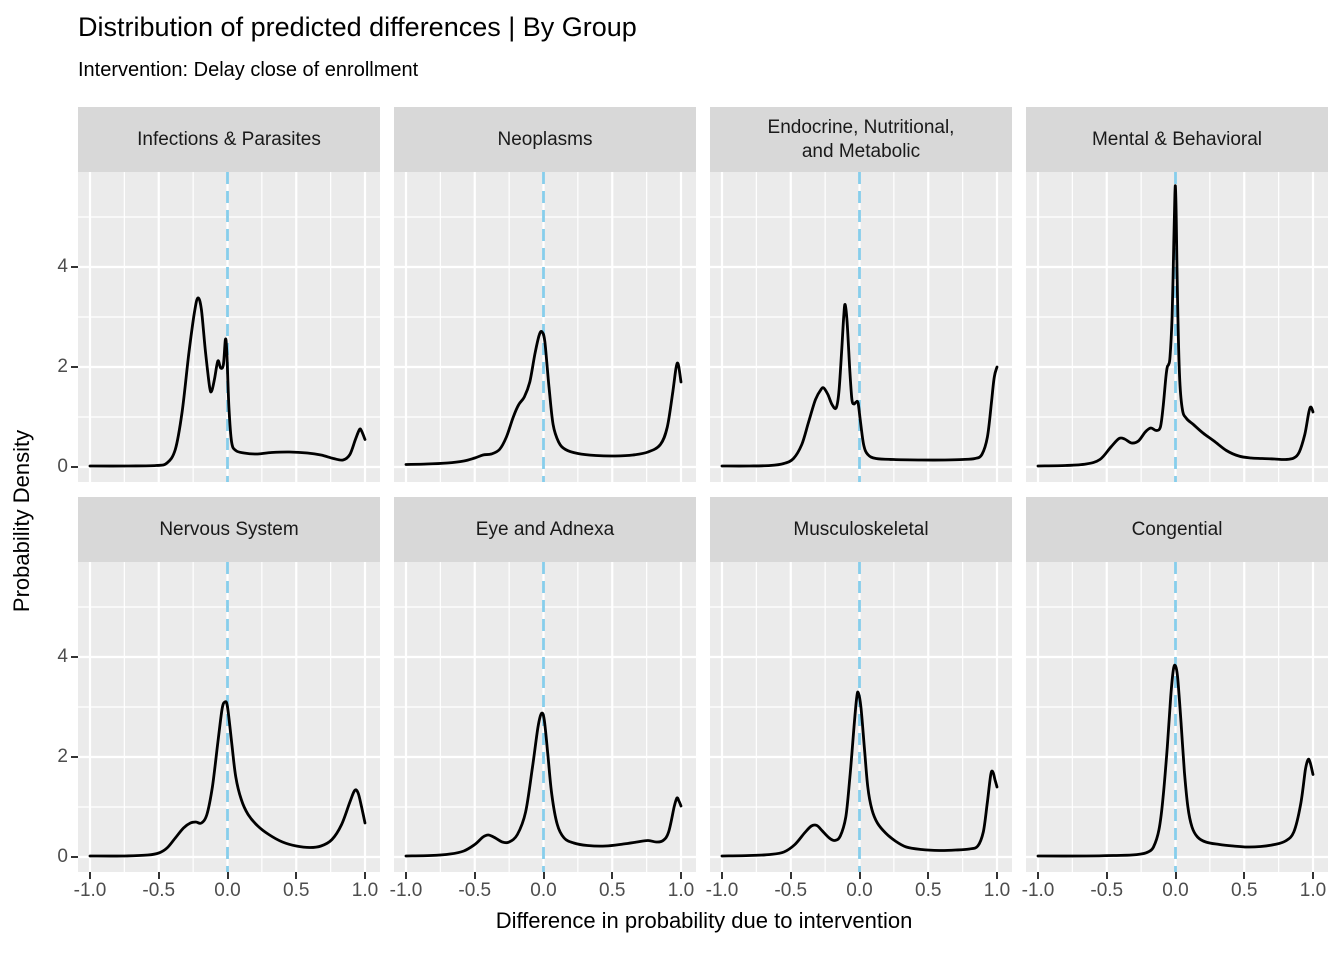  I want to click on facet-strip-label: Infections & Parasites, so click(229, 139).